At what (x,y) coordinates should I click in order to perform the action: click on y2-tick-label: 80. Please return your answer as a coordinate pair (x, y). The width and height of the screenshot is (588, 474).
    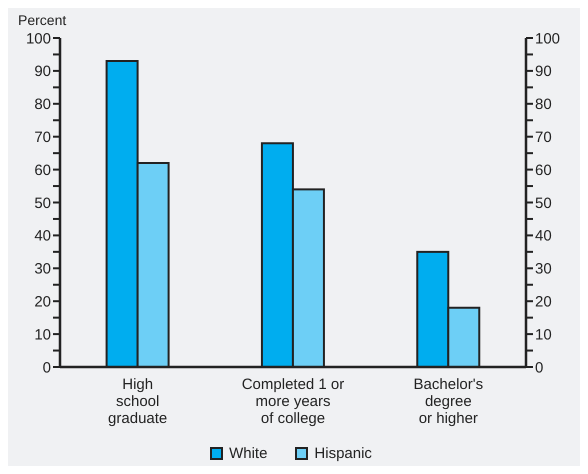
    Looking at the image, I should click on (543, 105).